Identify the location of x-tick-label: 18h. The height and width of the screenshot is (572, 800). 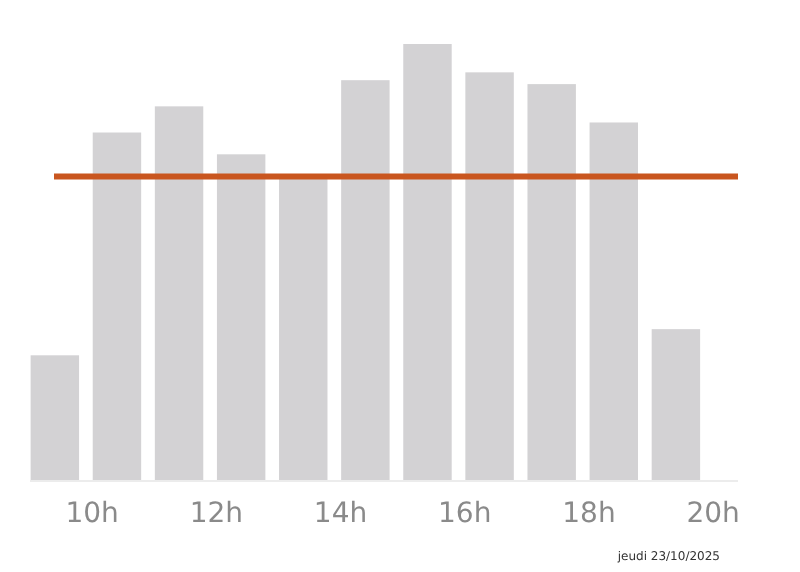
(589, 514).